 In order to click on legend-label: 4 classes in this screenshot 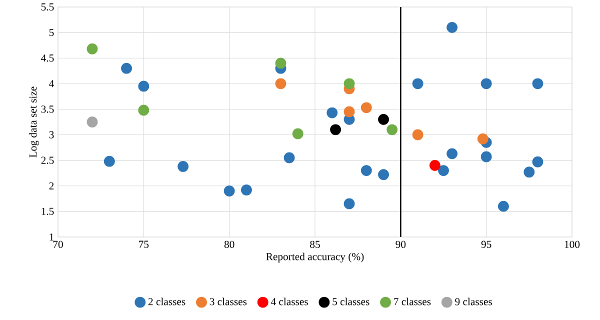, I will do `click(289, 302)`.